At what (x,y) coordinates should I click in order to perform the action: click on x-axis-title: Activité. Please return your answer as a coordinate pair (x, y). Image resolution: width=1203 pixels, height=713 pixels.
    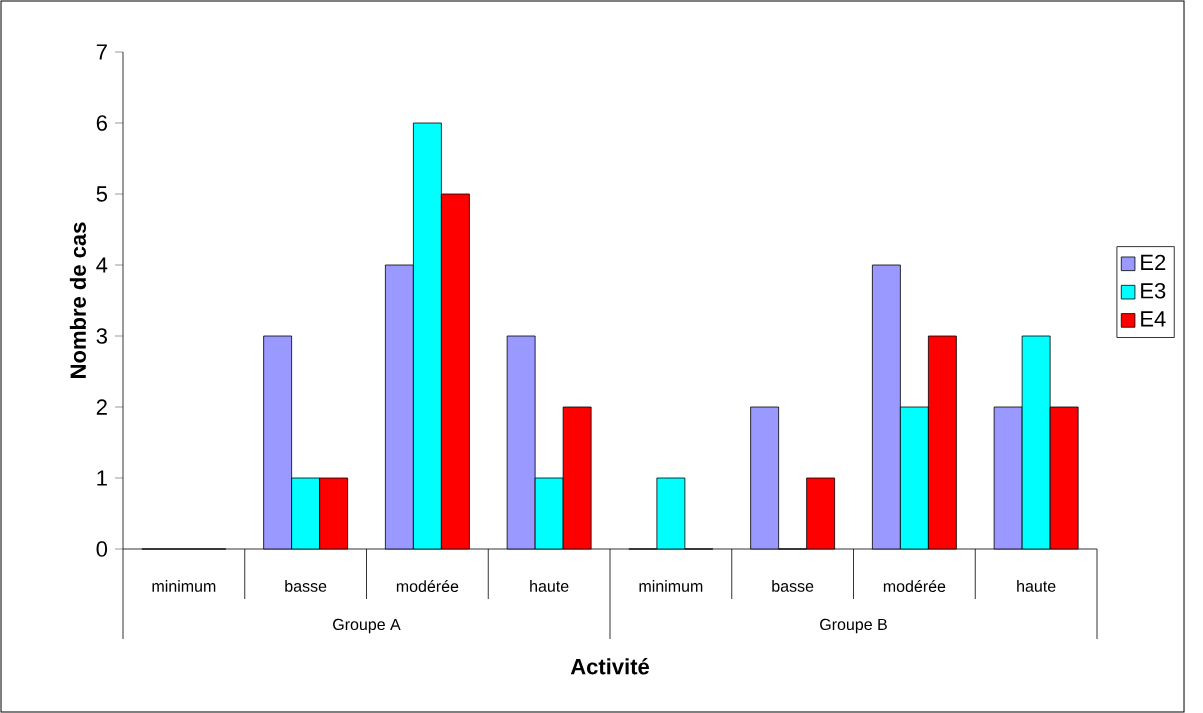
    Looking at the image, I should click on (609, 666).